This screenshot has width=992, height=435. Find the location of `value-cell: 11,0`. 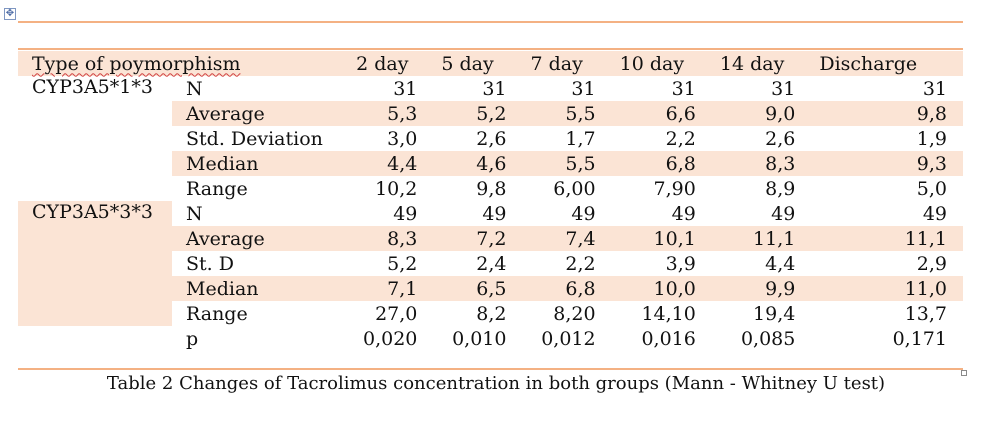

value-cell: 11,0 is located at coordinates (887, 288).